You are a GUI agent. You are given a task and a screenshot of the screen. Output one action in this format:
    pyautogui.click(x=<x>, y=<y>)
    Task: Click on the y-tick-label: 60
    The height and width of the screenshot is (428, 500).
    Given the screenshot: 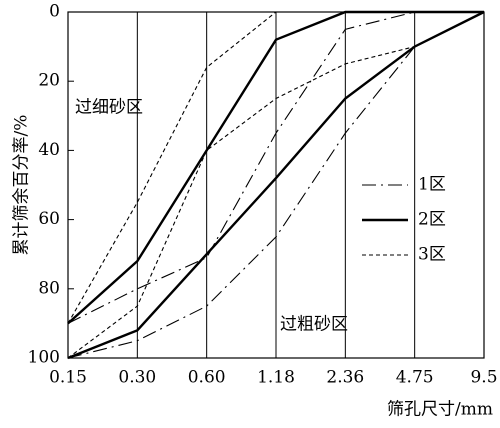 What is the action you would take?
    pyautogui.click(x=49, y=219)
    